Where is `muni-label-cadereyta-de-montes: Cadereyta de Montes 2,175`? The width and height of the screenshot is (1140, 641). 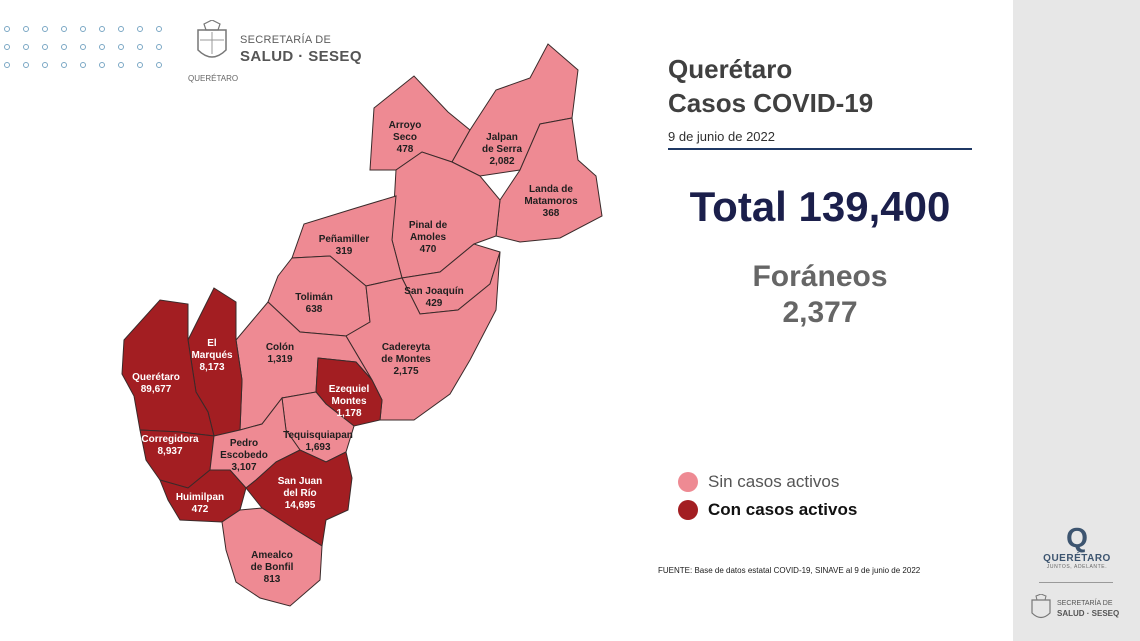 muni-label-cadereyta-de-montes: Cadereyta de Montes 2,175 is located at coordinates (406, 359).